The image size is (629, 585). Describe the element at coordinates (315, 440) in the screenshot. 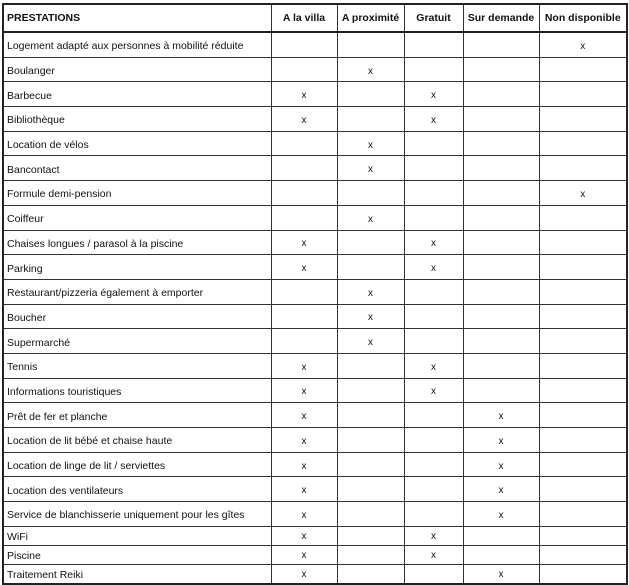

I see `table-row: Location de lit bébé et chaise haute x x` at that location.